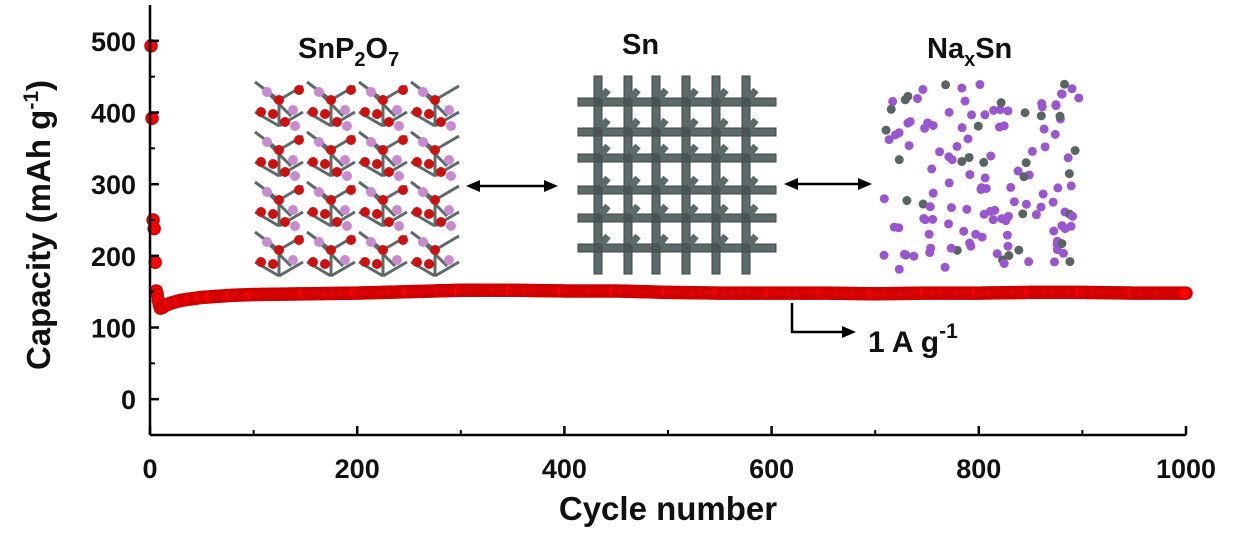 The height and width of the screenshot is (534, 1234). Describe the element at coordinates (913, 339) in the screenshot. I see `annotation-text: 1 A g-1` at that location.